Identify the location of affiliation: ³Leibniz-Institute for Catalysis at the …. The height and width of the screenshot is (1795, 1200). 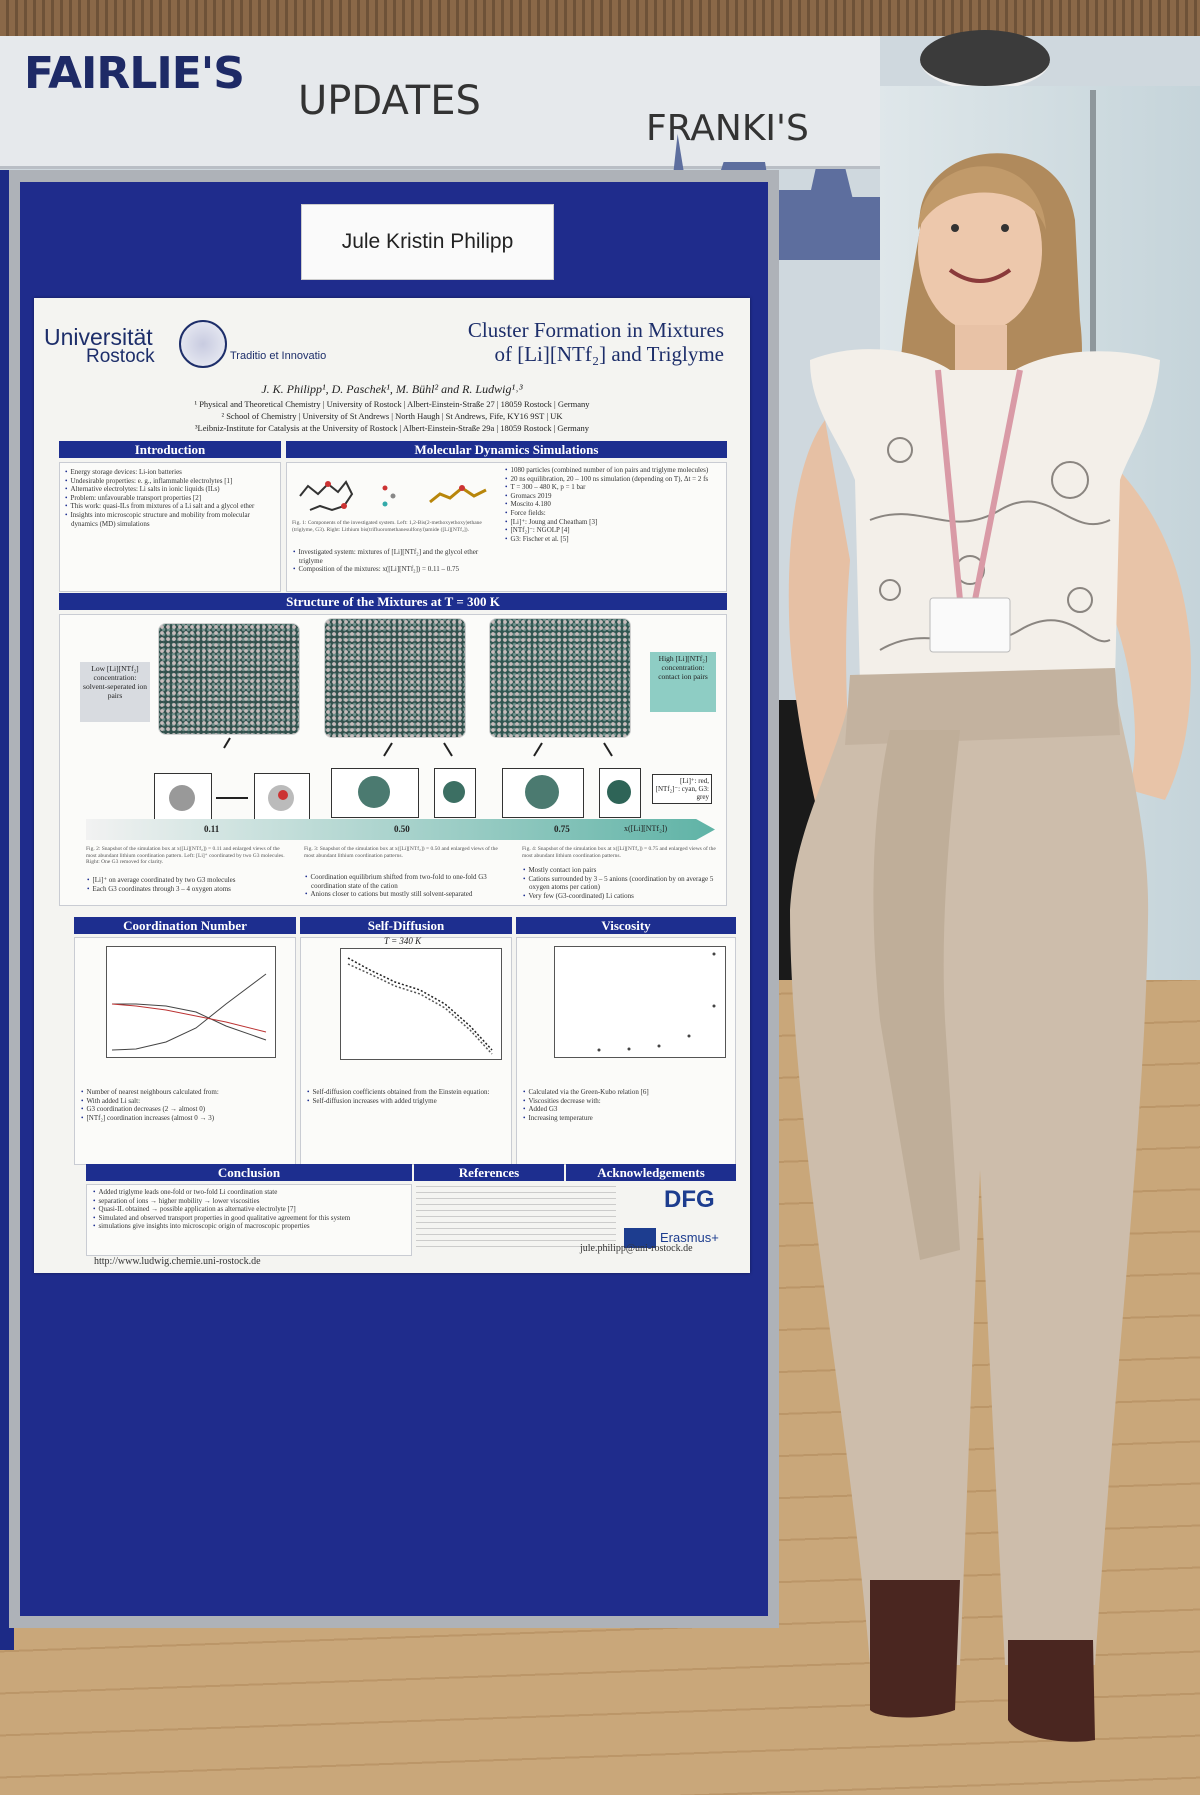
(392, 428).